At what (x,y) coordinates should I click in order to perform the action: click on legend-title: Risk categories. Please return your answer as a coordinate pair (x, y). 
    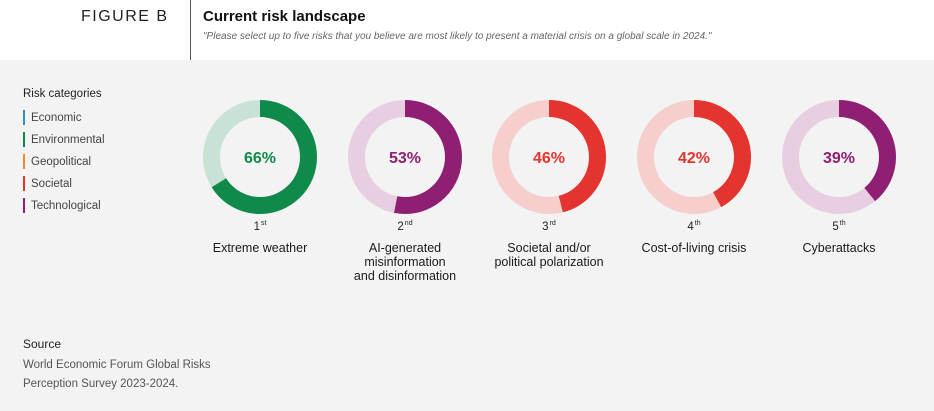
    Looking at the image, I should click on (62, 94).